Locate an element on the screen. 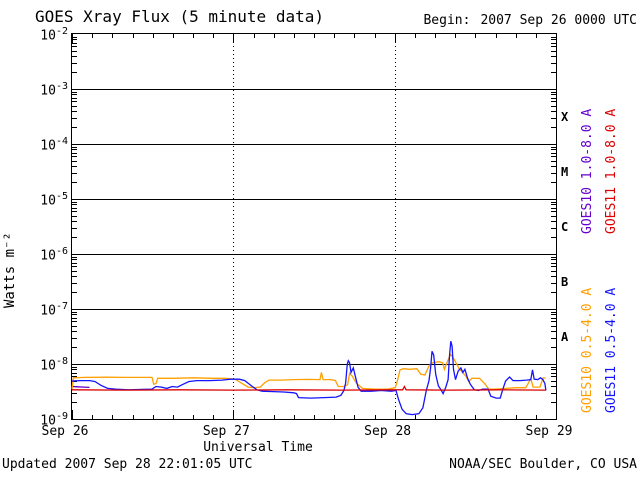  x-axis-label: Universal Time is located at coordinates (258, 447).